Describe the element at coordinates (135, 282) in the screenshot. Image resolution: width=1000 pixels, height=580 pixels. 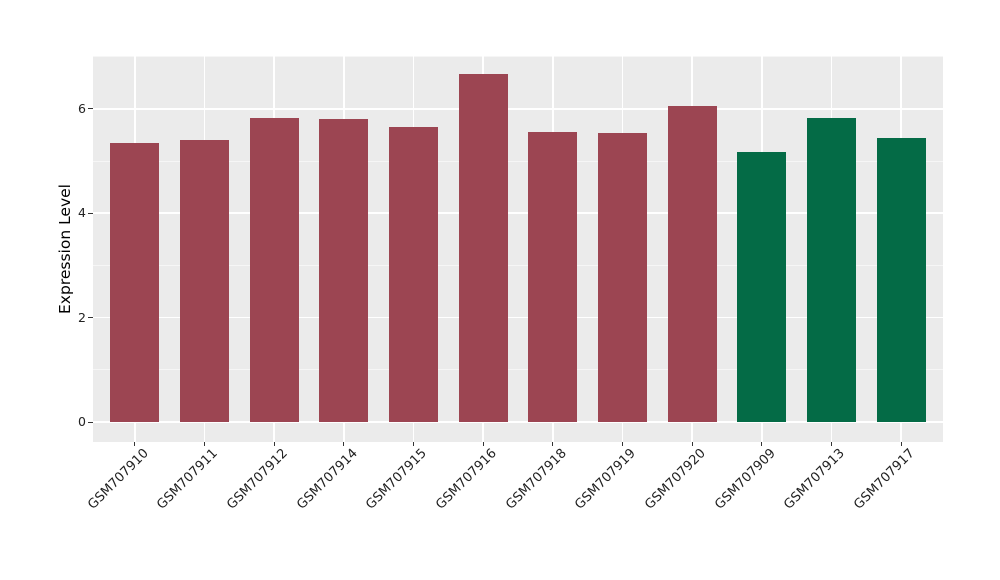
I see `bar-GSM707910` at that location.